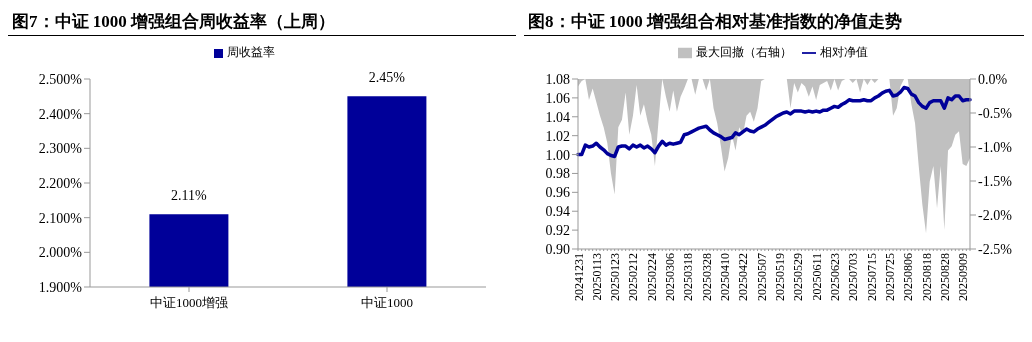 This screenshot has width=1032, height=342. I want to click on x-tick-label: 中证1000增强, so click(189, 303).